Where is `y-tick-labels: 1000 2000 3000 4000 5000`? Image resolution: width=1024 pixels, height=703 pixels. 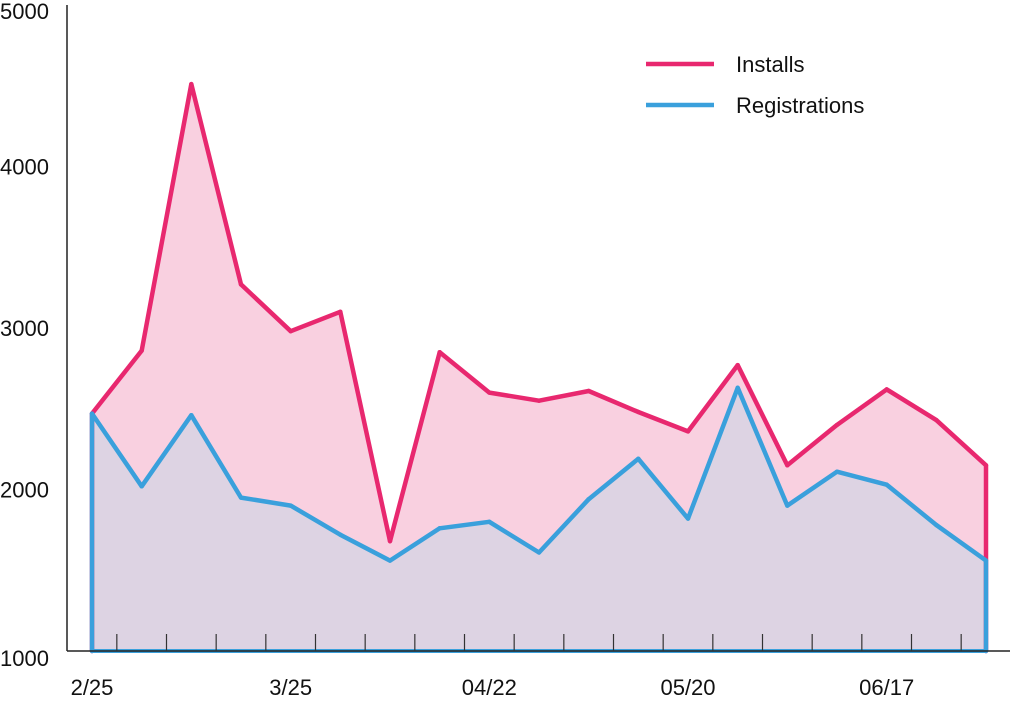 y-tick-labels: 1000 2000 3000 4000 5000 is located at coordinates (24, 335).